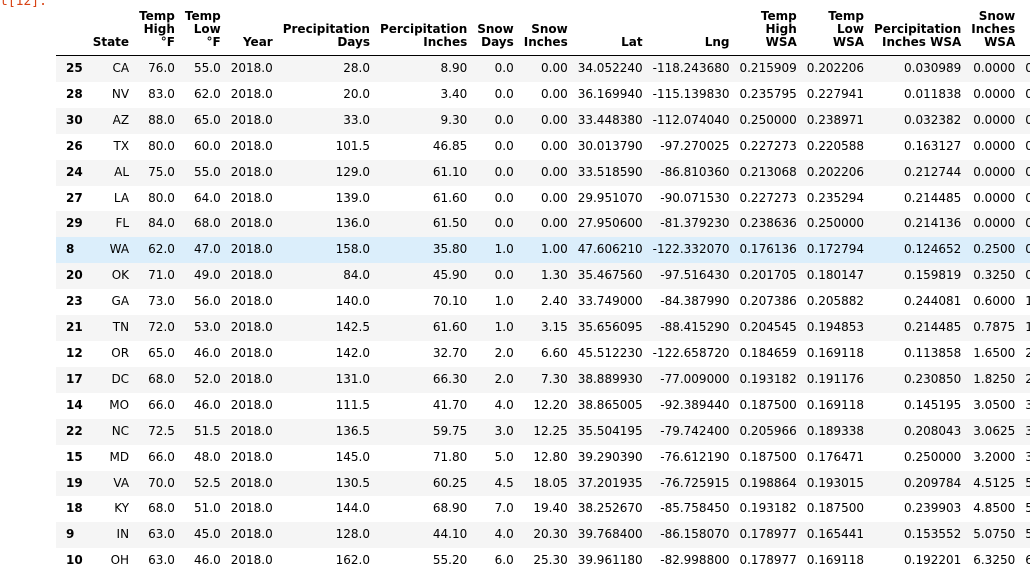 This screenshot has height=580, width=1030. I want to click on table-cell: OK, so click(120, 275).